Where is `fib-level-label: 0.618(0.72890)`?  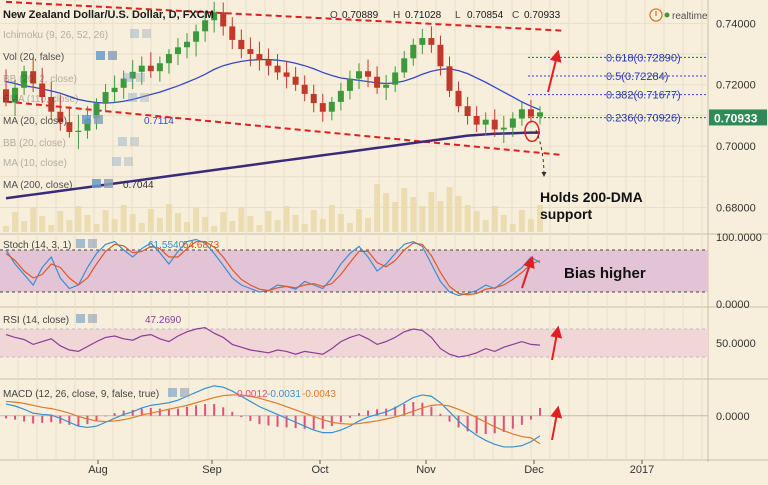
fib-level-label: 0.618(0.72890) is located at coordinates (643, 58).